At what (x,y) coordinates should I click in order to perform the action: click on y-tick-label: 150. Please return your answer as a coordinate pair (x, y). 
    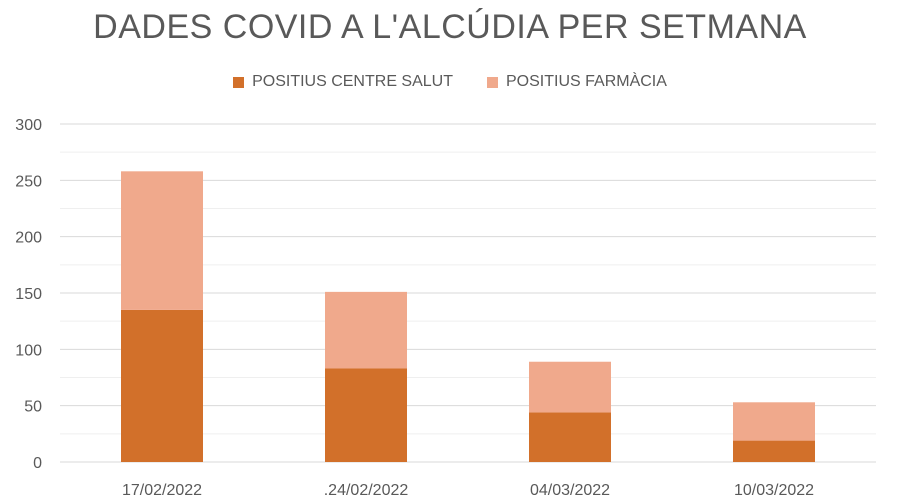
    Looking at the image, I should click on (28, 294).